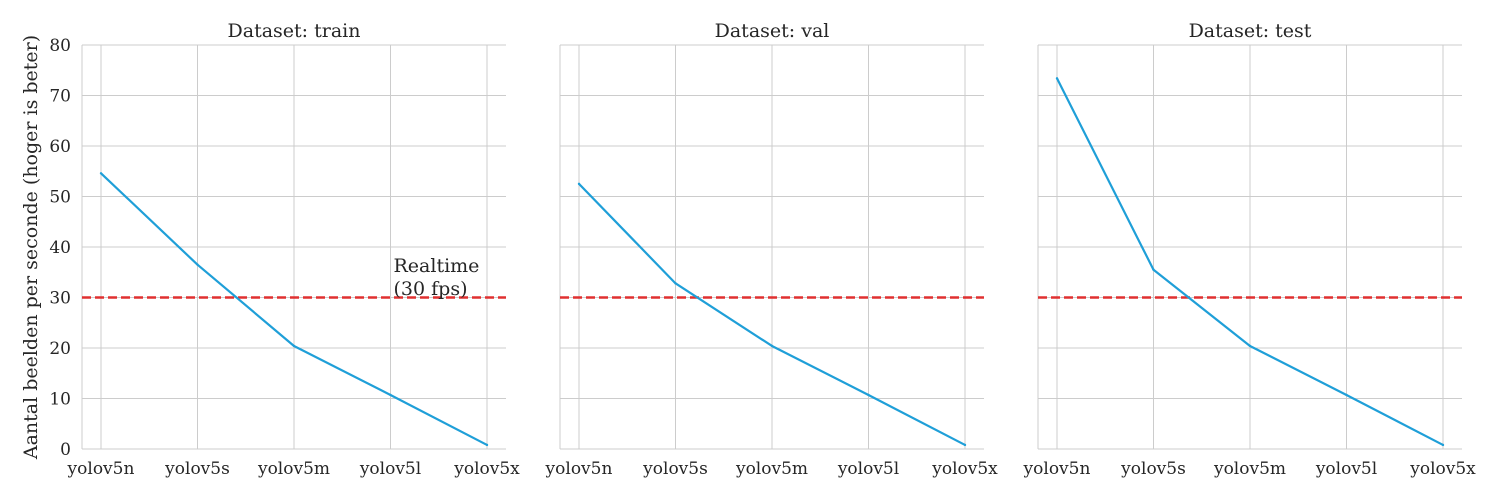 The height and width of the screenshot is (500, 1500). Describe the element at coordinates (431, 289) in the screenshot. I see `reference-label: (30 fps)` at that location.